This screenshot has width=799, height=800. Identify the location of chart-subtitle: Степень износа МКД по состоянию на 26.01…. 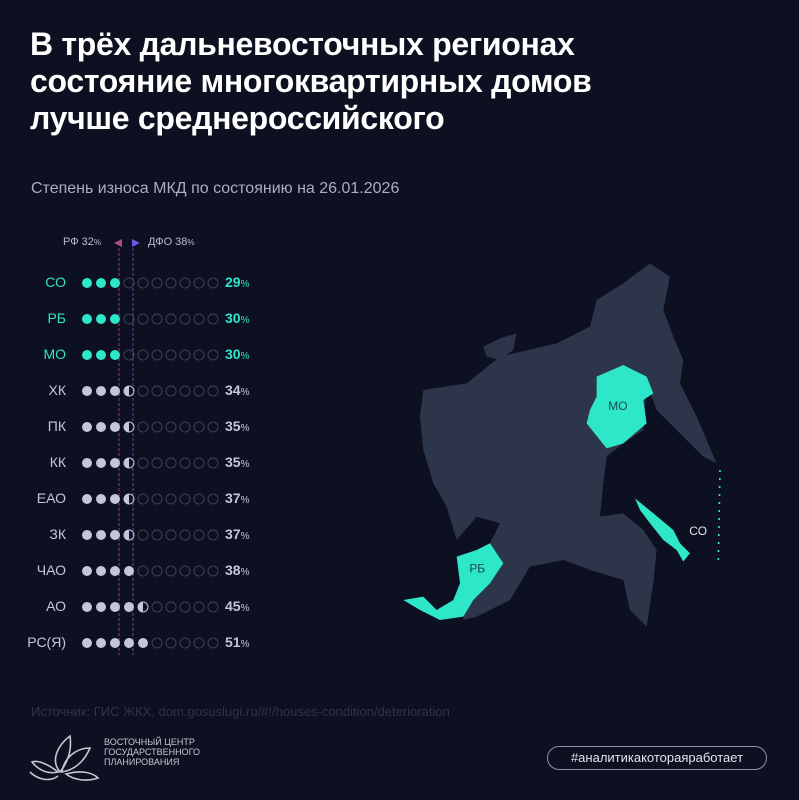
(215, 188).